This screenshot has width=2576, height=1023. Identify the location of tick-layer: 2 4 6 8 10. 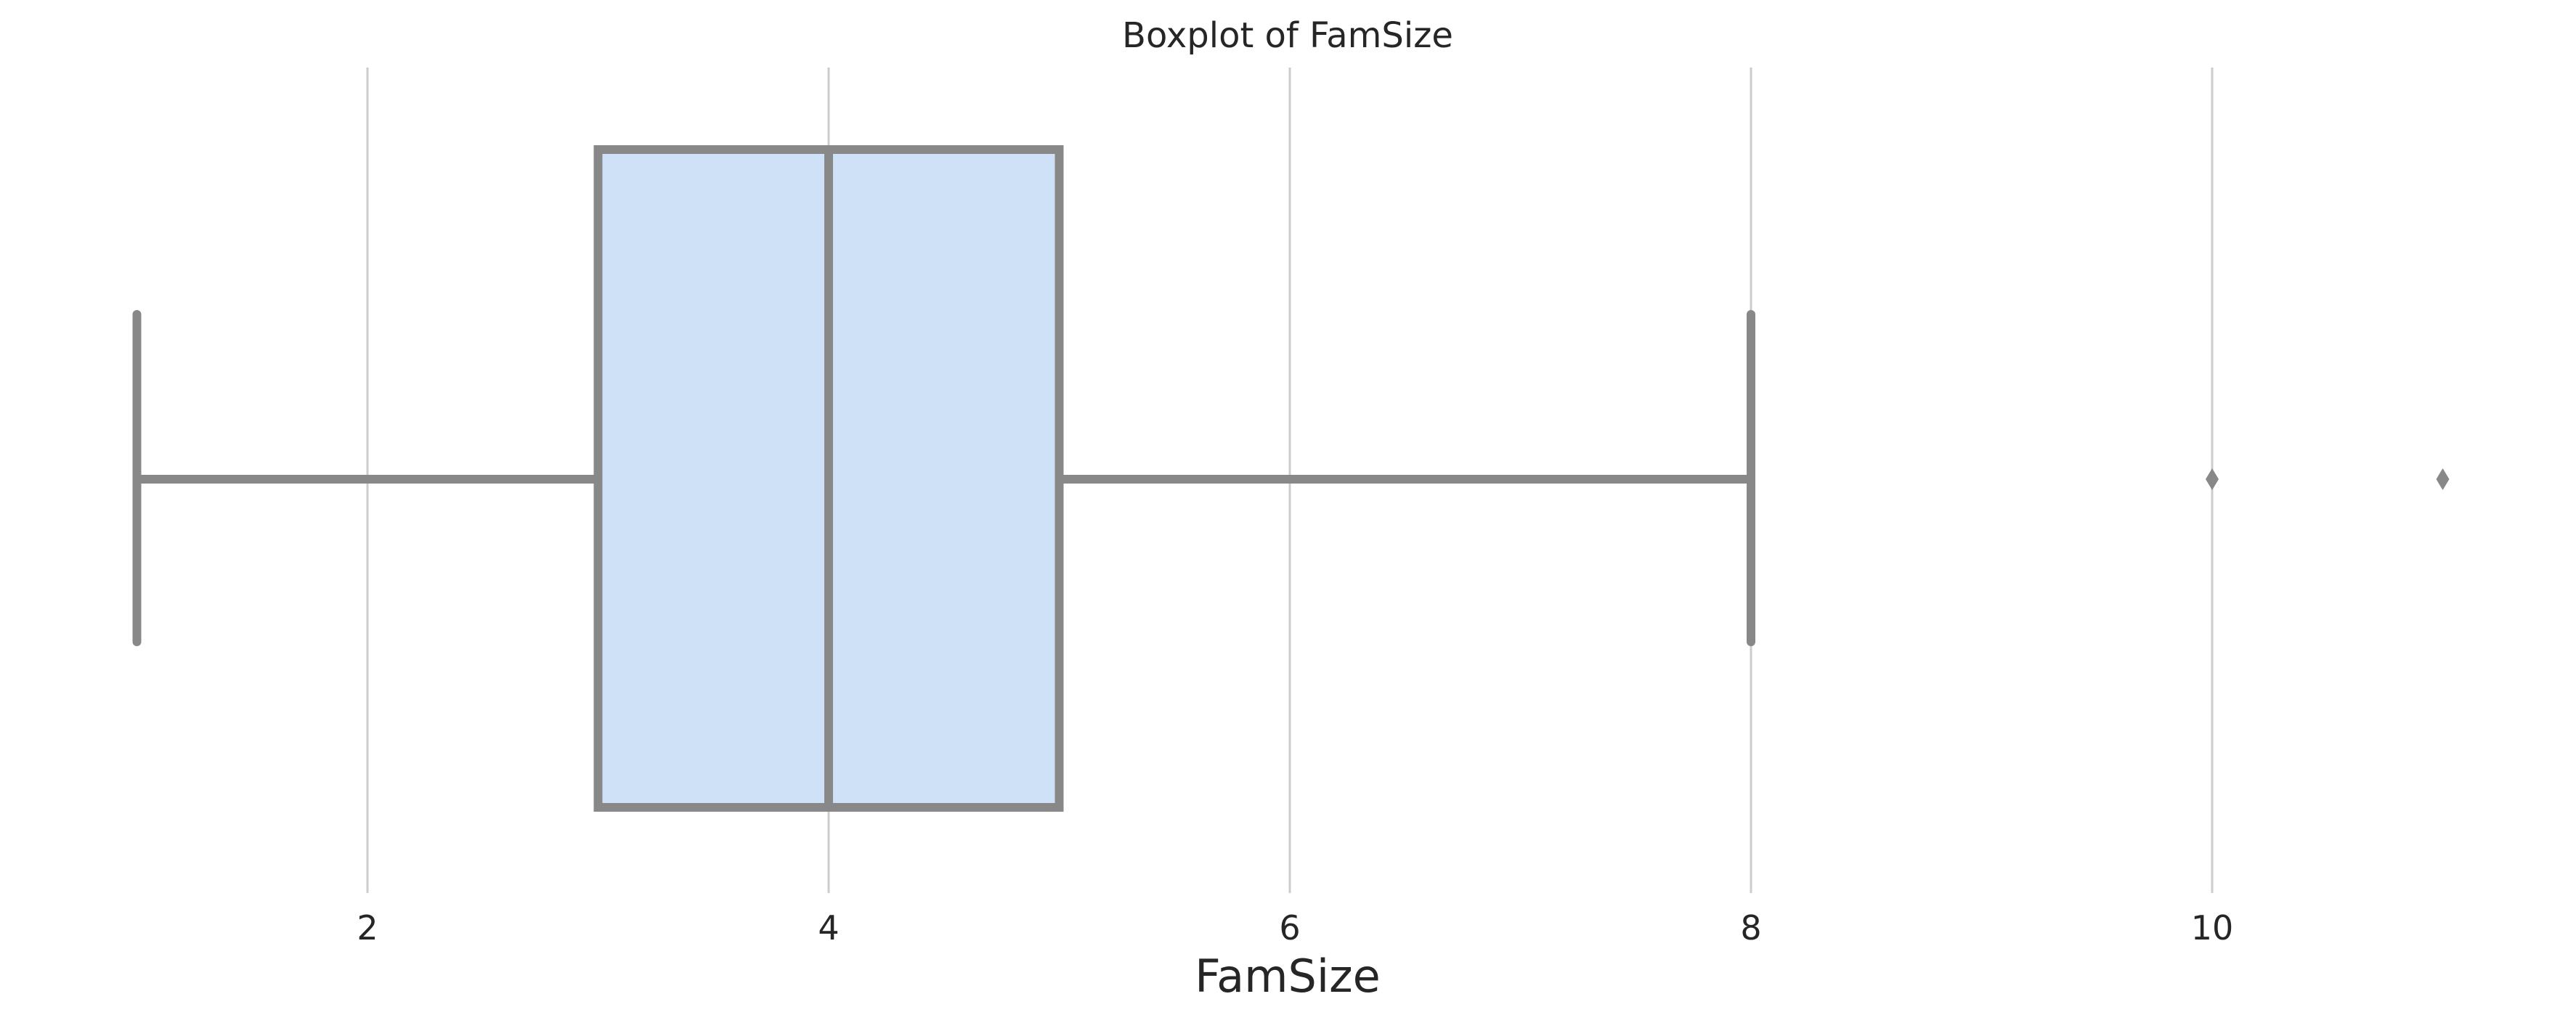
(1295, 927).